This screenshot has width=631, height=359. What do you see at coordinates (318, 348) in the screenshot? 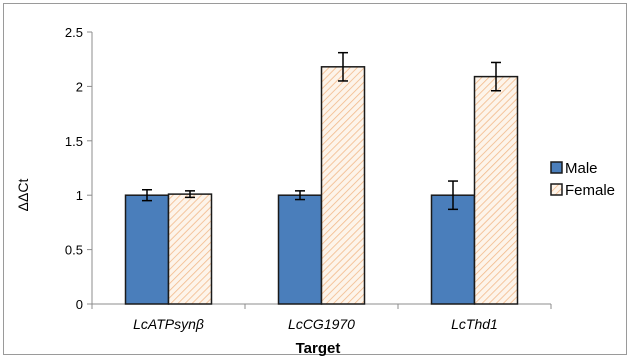
I see `x-axis-title: Target` at bounding box center [318, 348].